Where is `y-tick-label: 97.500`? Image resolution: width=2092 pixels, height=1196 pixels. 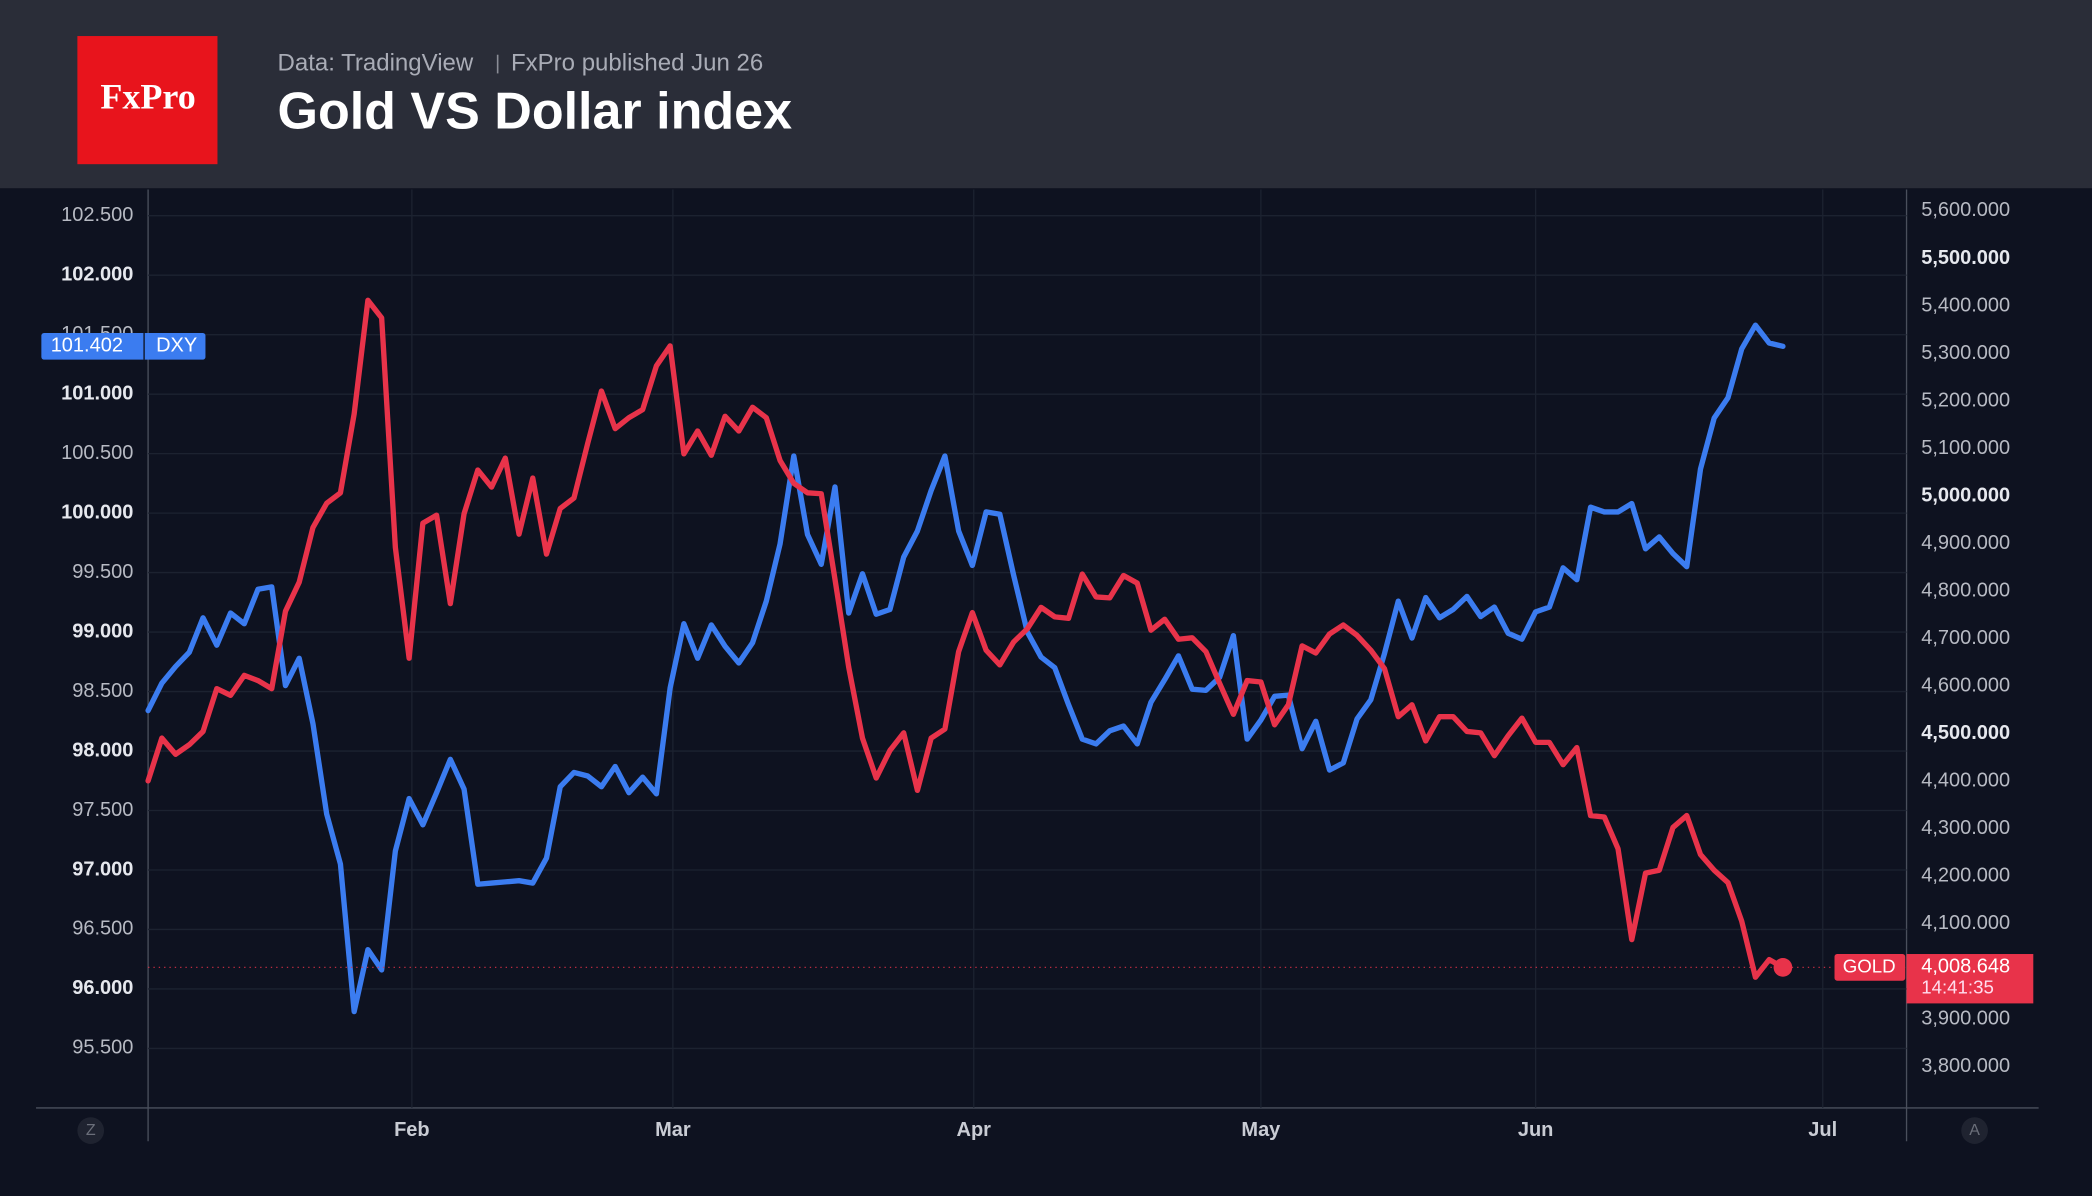 y-tick-label: 97.500 is located at coordinates (102, 810).